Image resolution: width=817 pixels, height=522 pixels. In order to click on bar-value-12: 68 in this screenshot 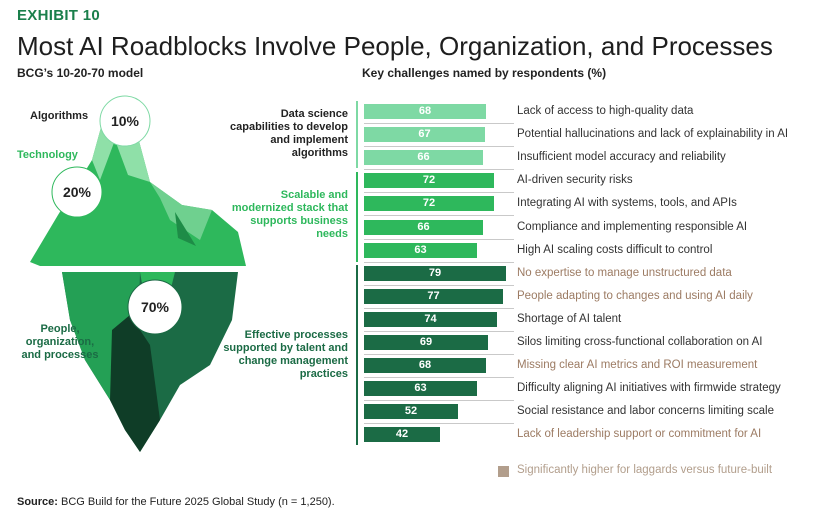, I will do `click(425, 365)`.